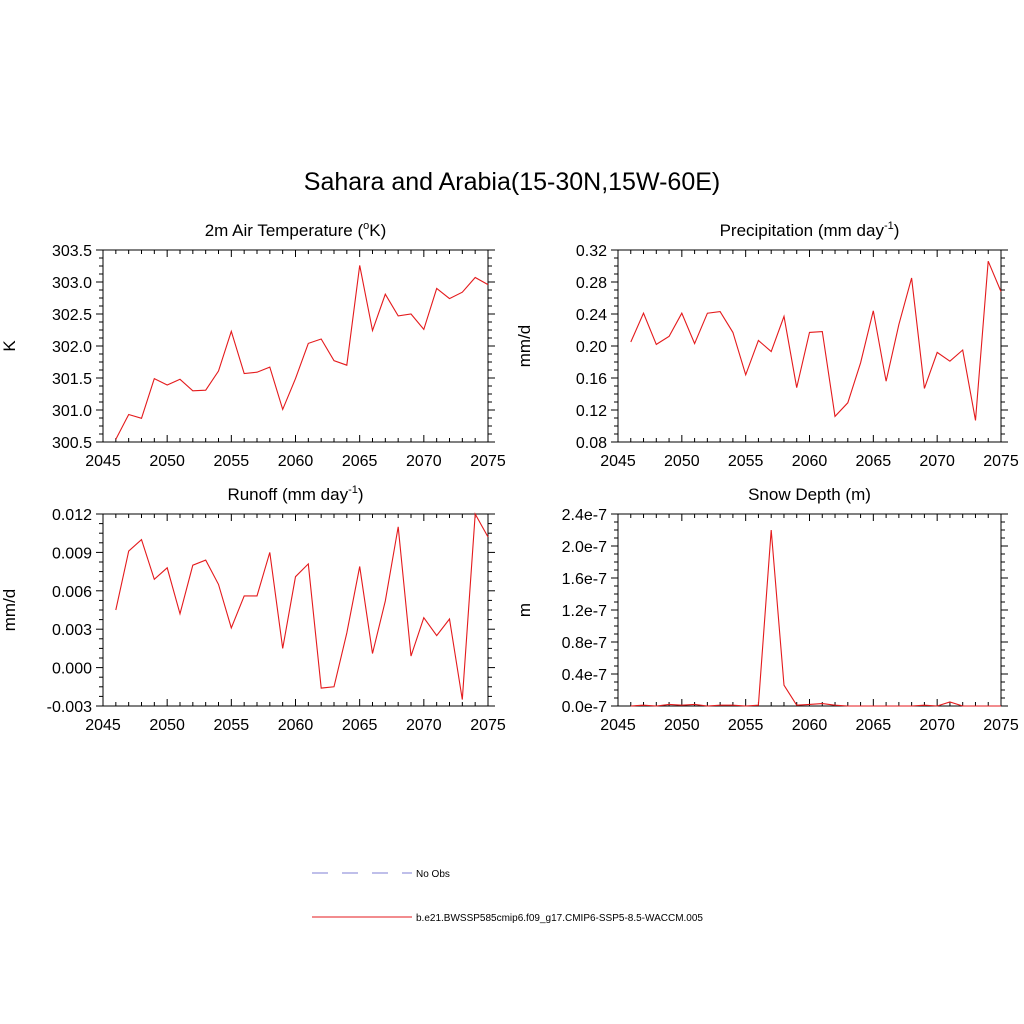  I want to click on y-tick-label: -0.003, so click(69, 707).